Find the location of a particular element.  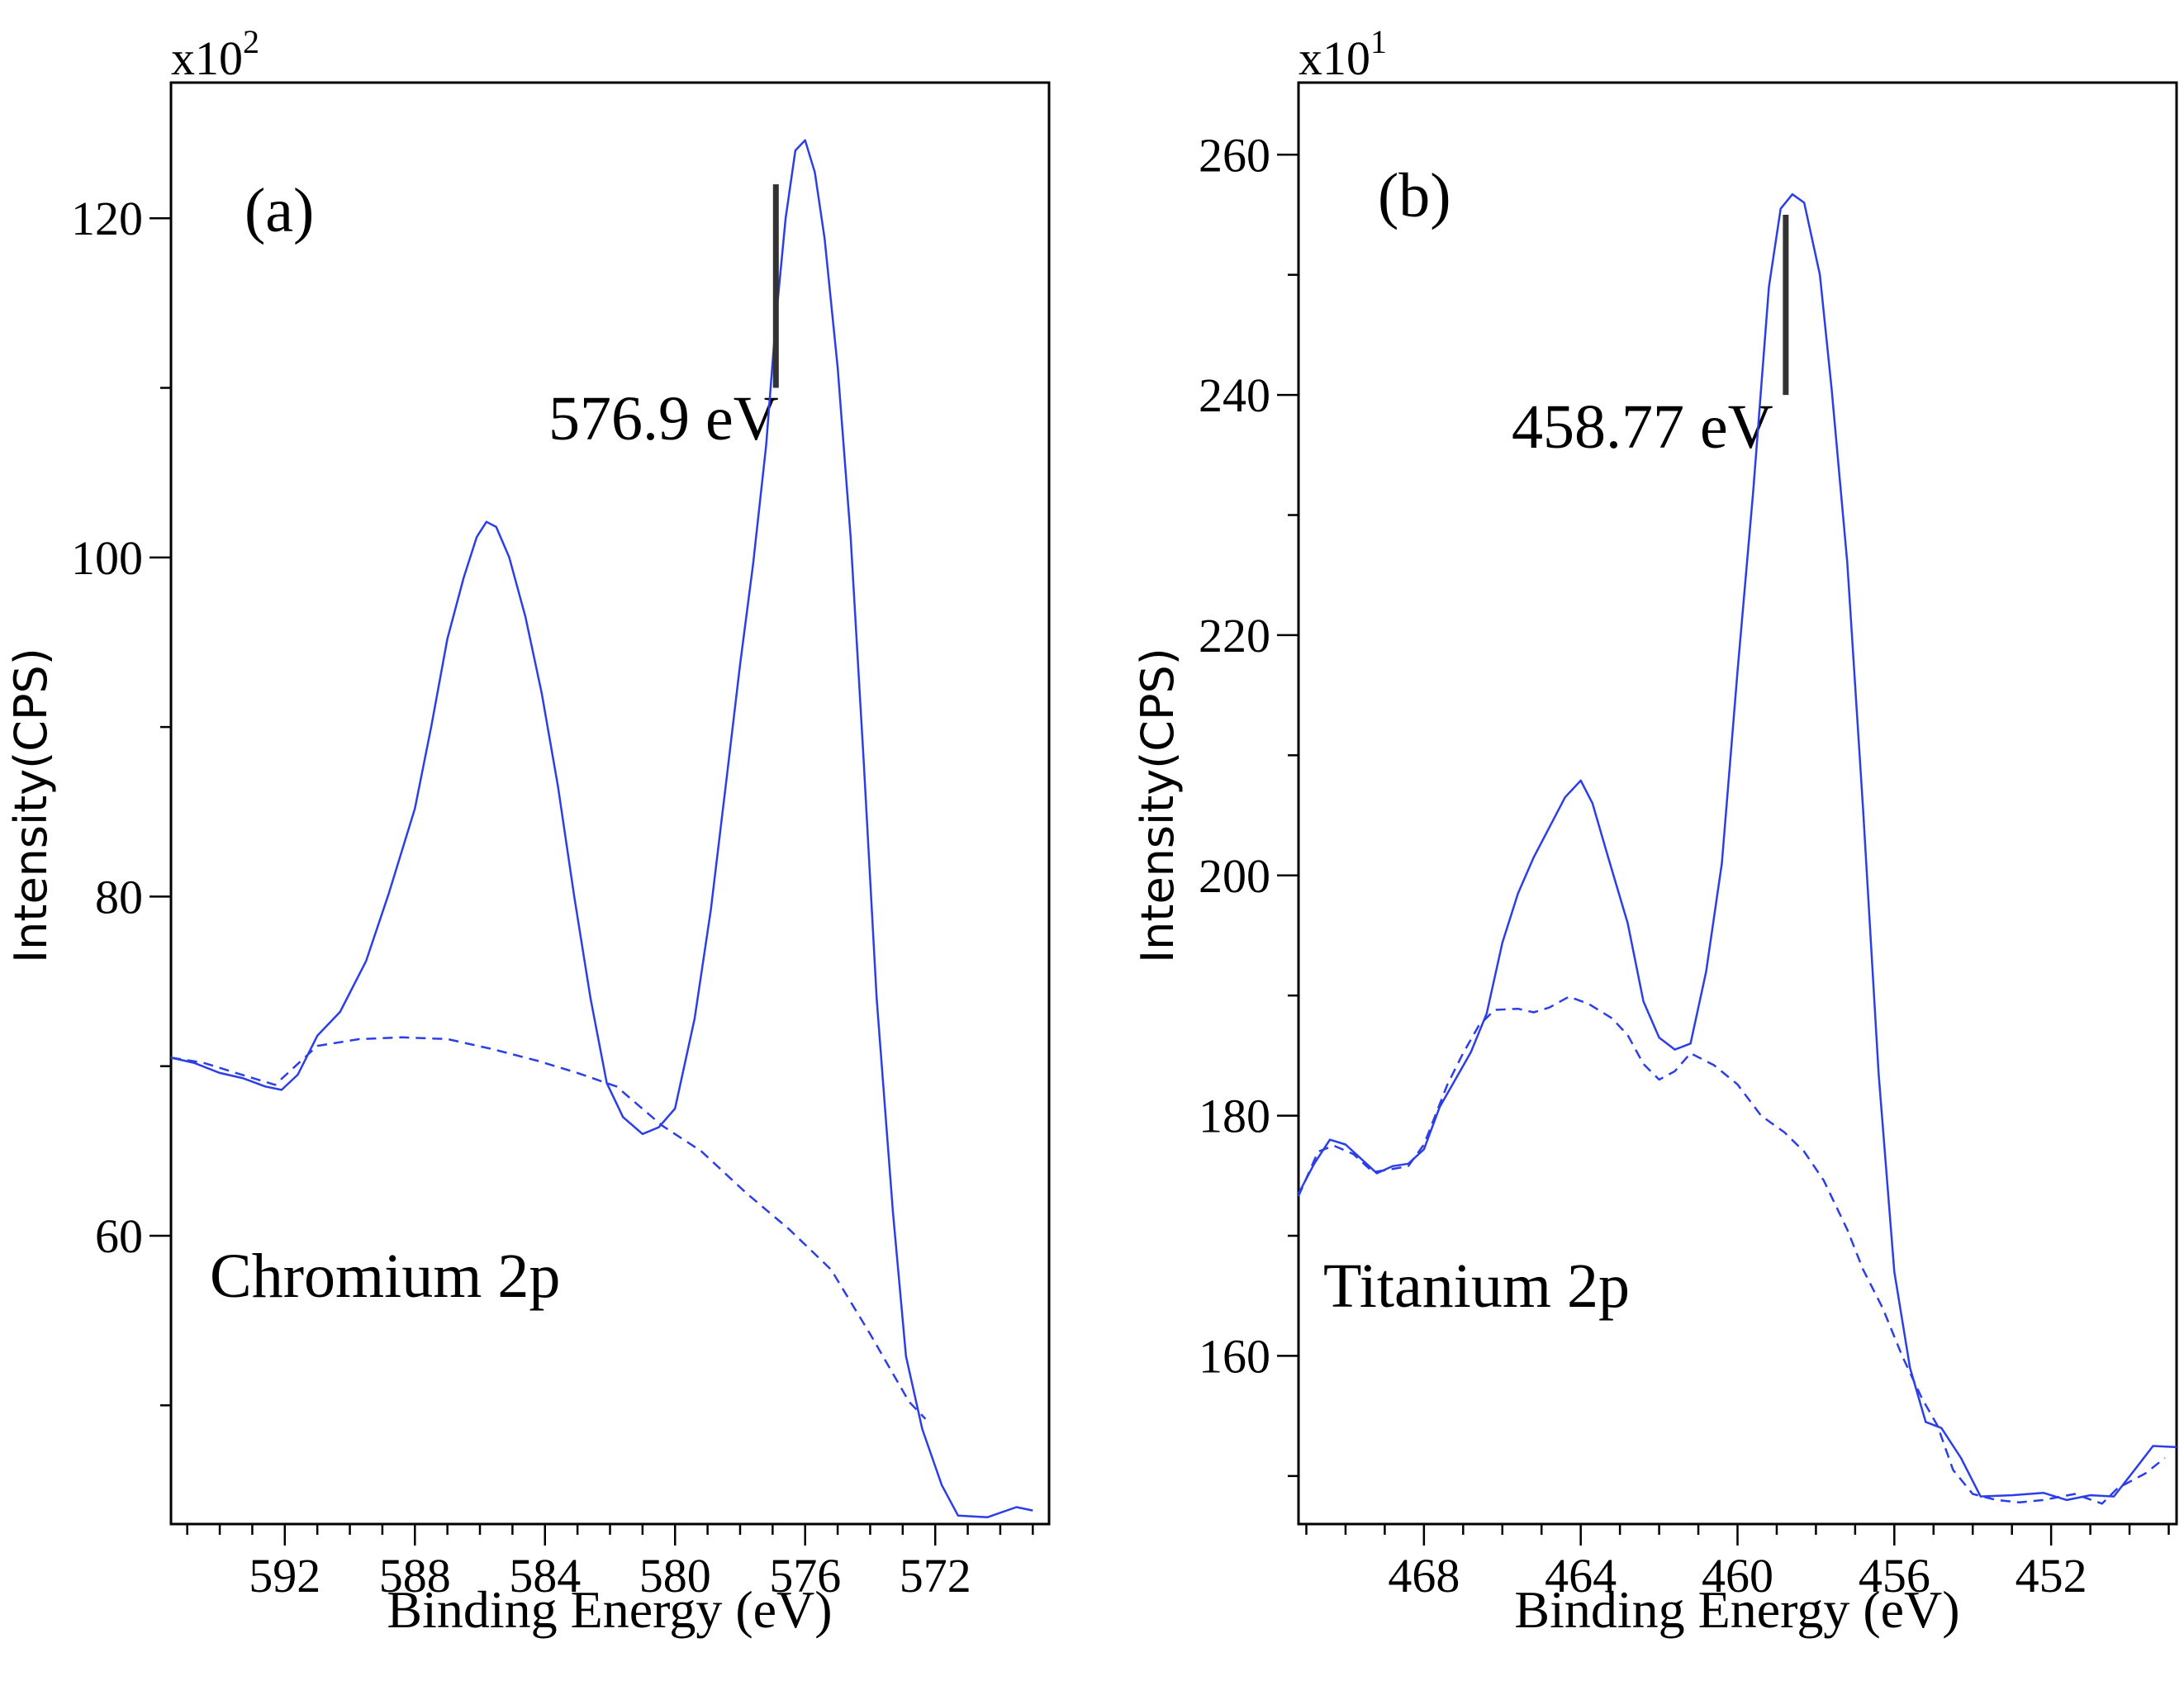

x-tick-label: 456 is located at coordinates (1894, 1576).